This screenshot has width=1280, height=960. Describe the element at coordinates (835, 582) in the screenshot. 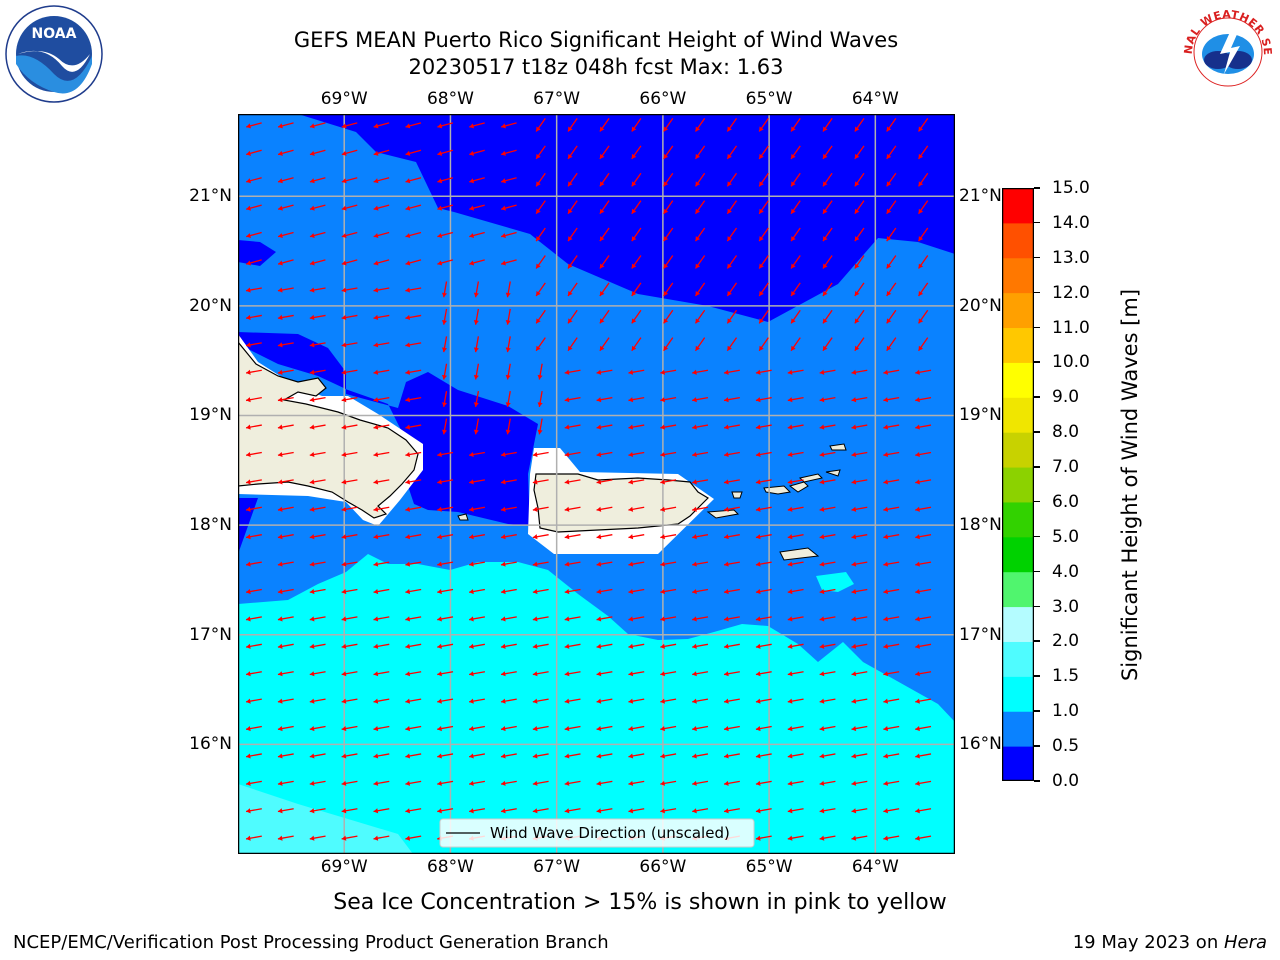

I see `sea-band-10-15-patch` at that location.